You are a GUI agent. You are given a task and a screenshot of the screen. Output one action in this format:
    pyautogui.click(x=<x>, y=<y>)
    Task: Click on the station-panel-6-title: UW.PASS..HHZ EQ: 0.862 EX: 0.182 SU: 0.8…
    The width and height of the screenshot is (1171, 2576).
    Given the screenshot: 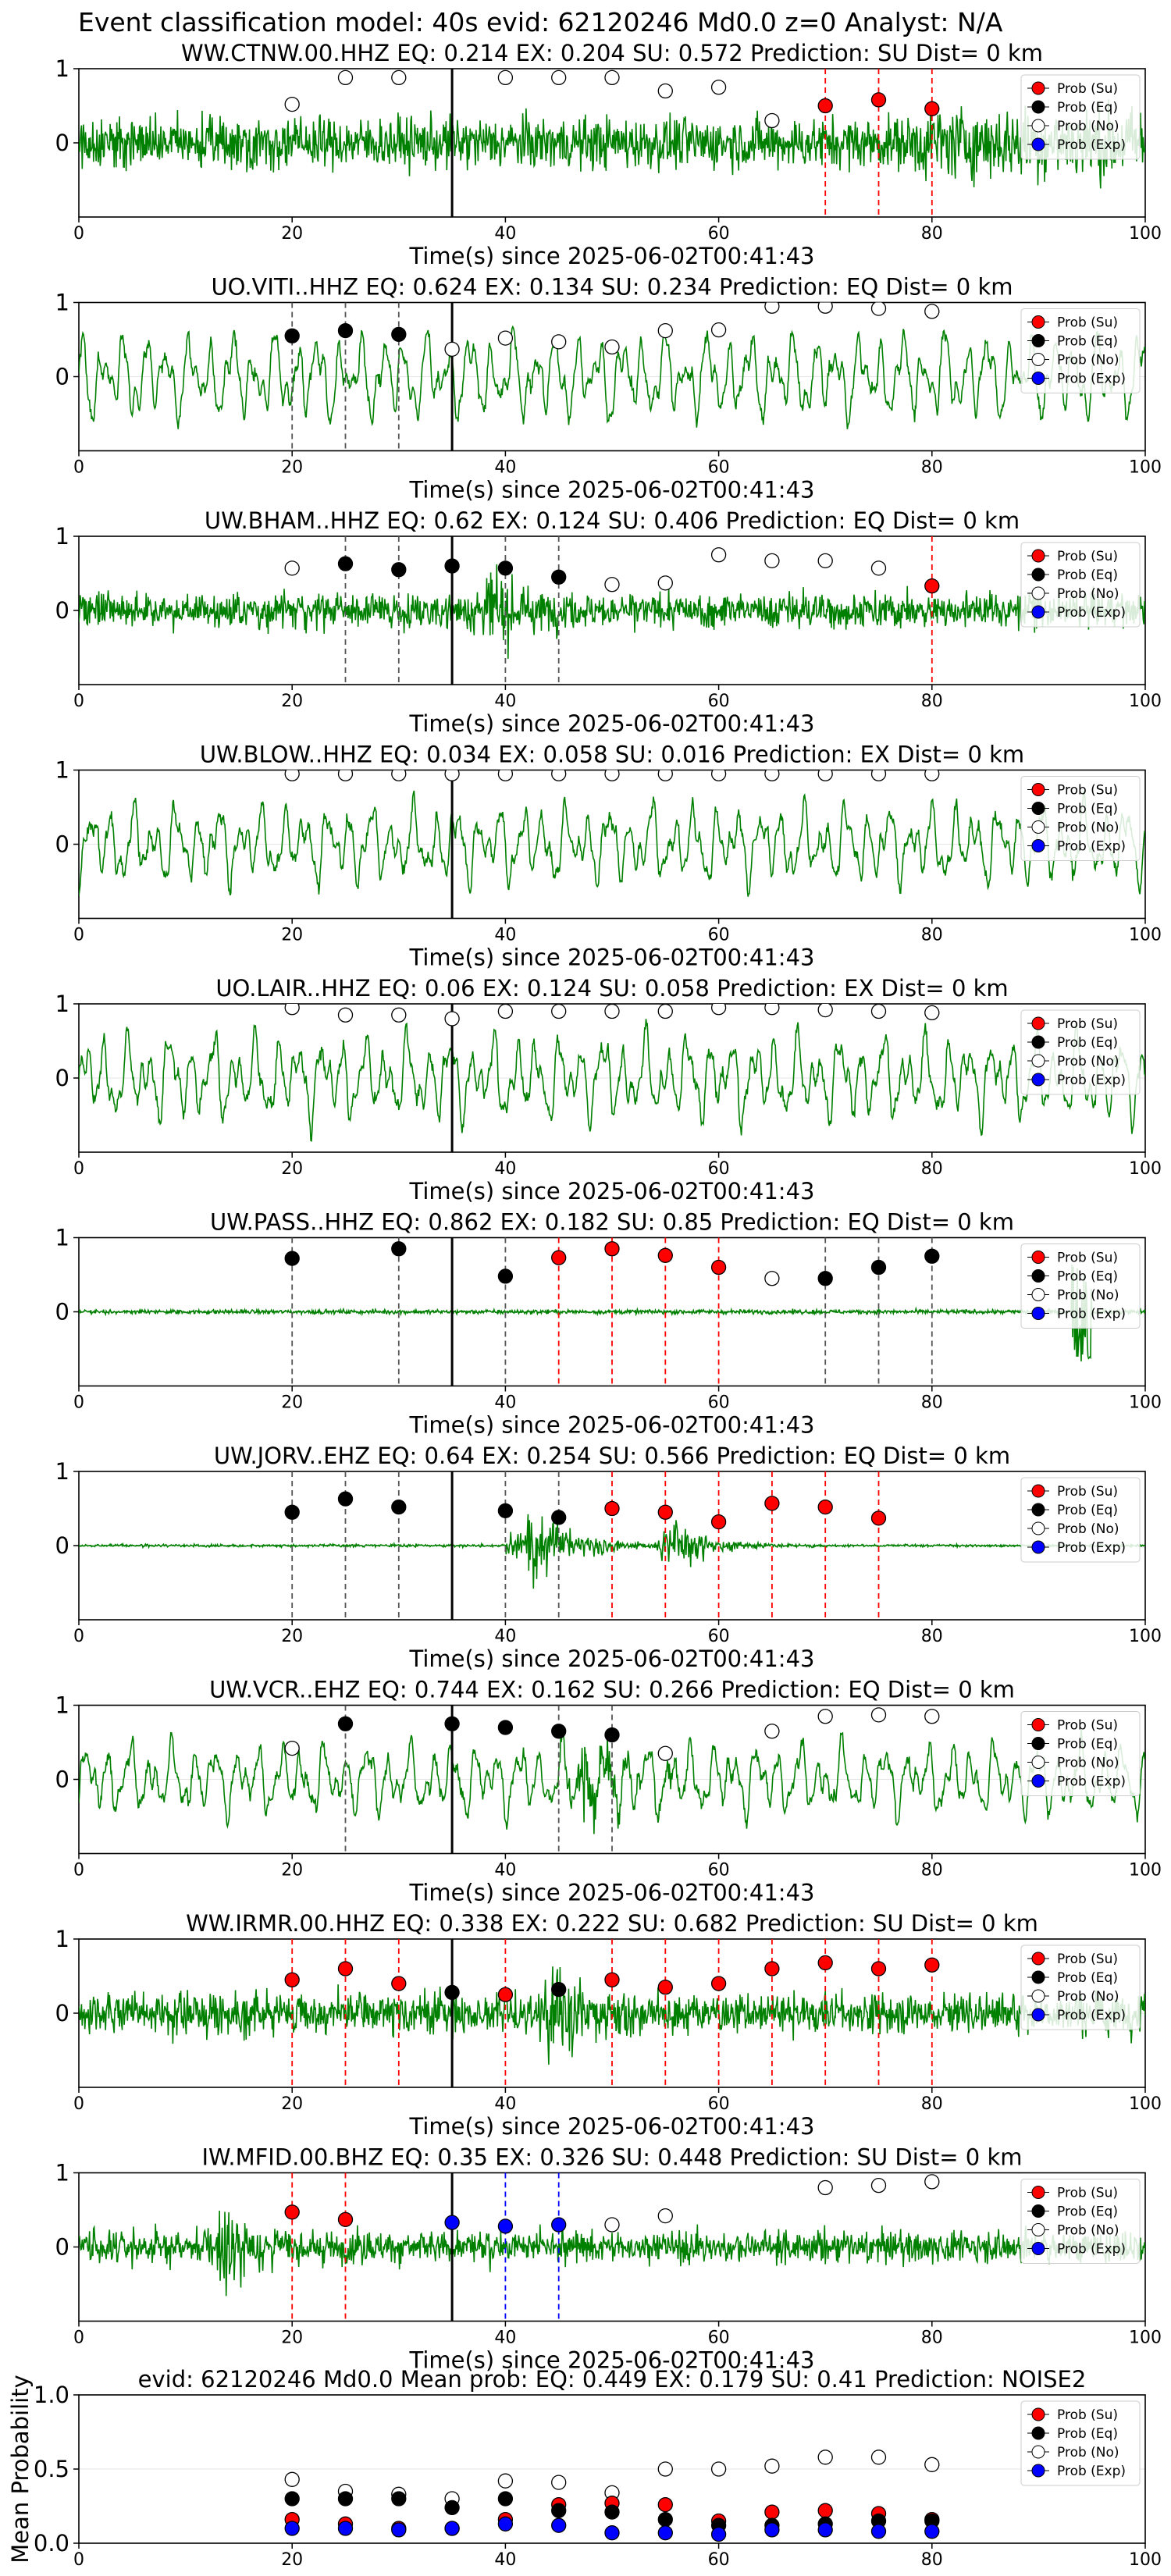 What is the action you would take?
    pyautogui.click(x=612, y=1222)
    